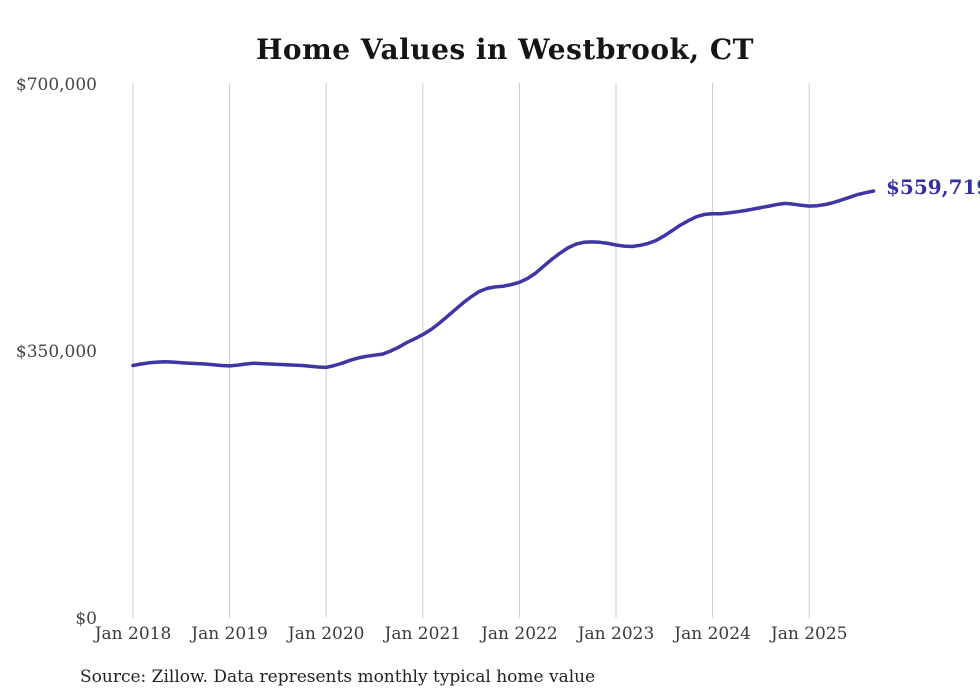 The width and height of the screenshot is (980, 699). Describe the element at coordinates (56, 352) in the screenshot. I see `y-axis-tick-label: $350,000` at that location.